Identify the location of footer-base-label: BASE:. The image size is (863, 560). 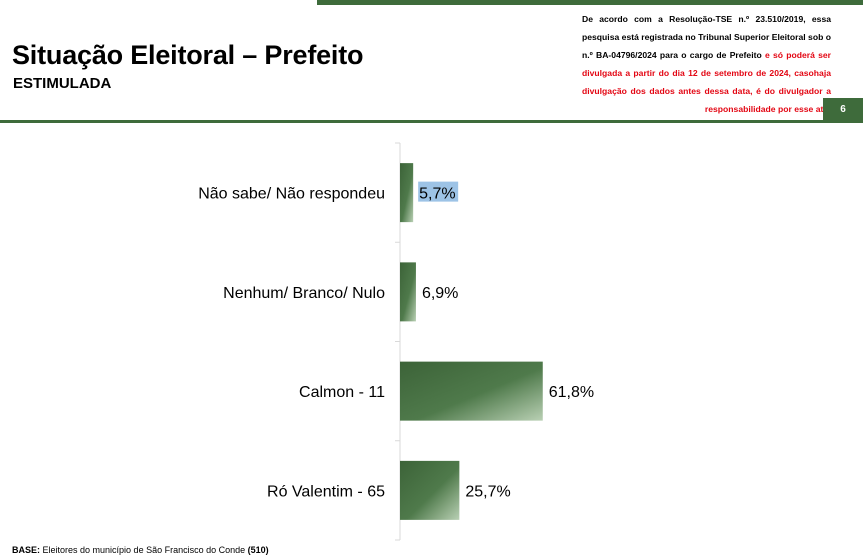
(26, 550).